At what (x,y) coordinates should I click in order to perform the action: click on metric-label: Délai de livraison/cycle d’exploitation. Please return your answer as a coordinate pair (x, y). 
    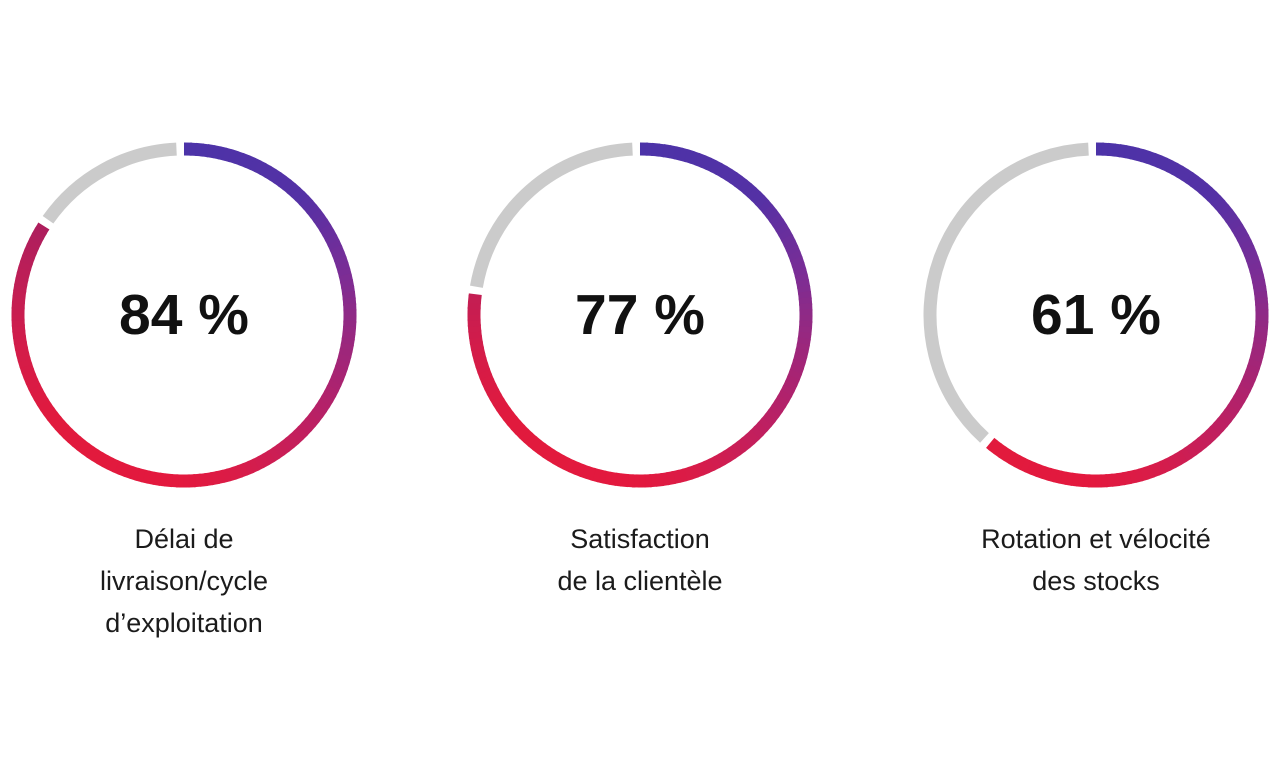
    Looking at the image, I should click on (184, 581).